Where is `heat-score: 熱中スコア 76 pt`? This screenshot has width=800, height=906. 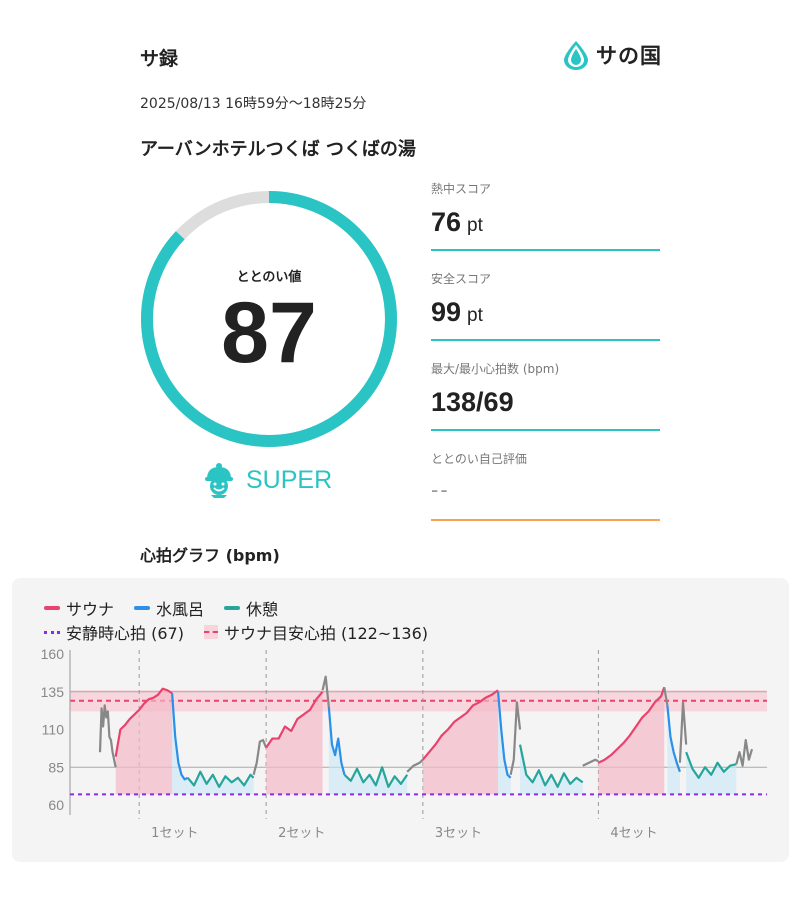 heat-score: 熱中スコア 76 pt is located at coordinates (545, 215).